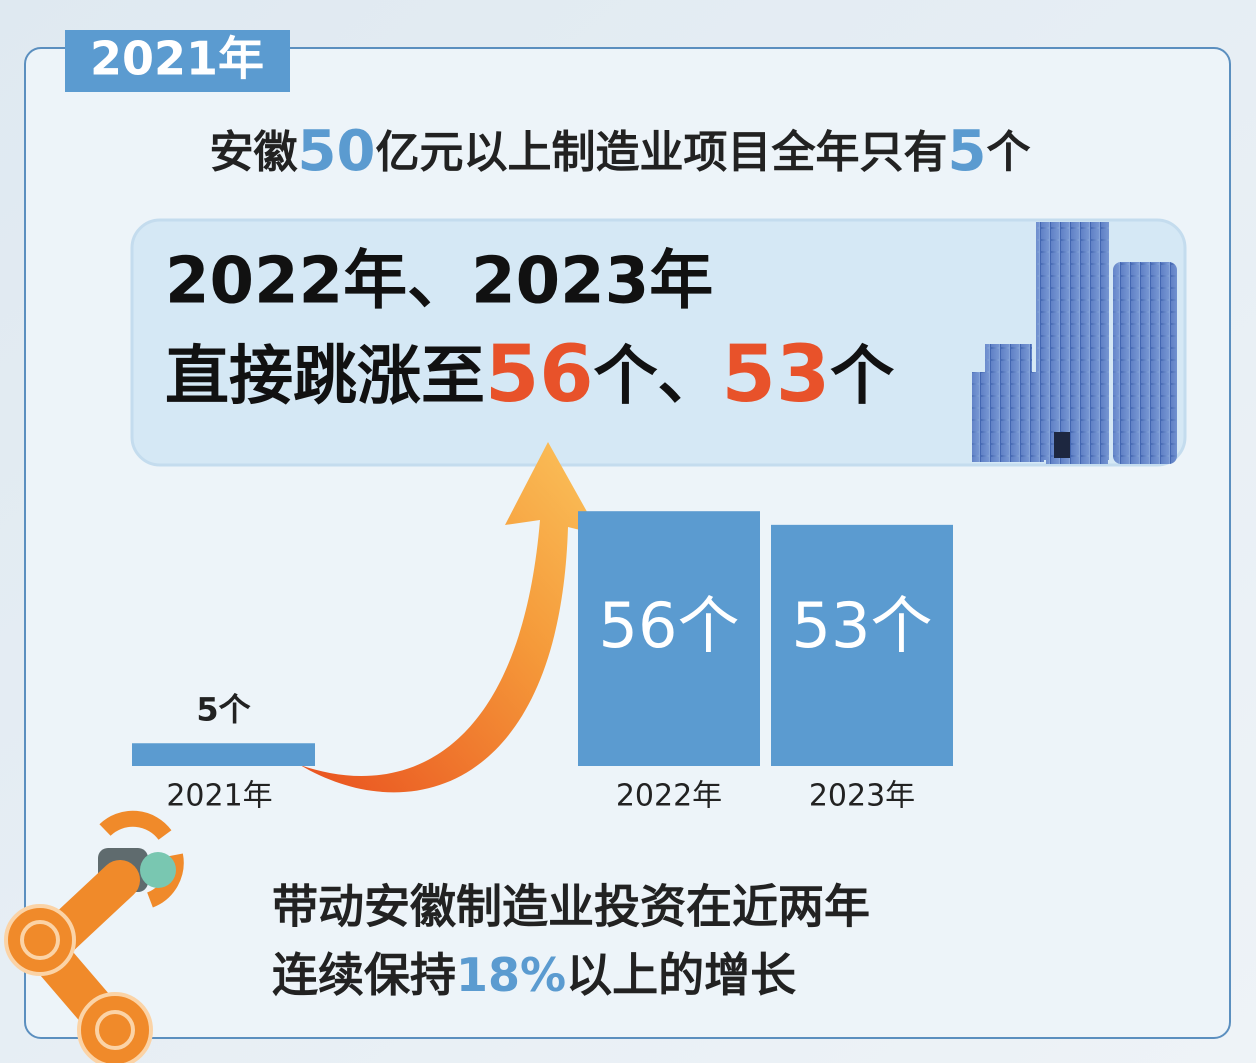 This screenshot has height=1063, width=1256. Describe the element at coordinates (337, 151) in the screenshot. I see `headline-number: 50` at that location.